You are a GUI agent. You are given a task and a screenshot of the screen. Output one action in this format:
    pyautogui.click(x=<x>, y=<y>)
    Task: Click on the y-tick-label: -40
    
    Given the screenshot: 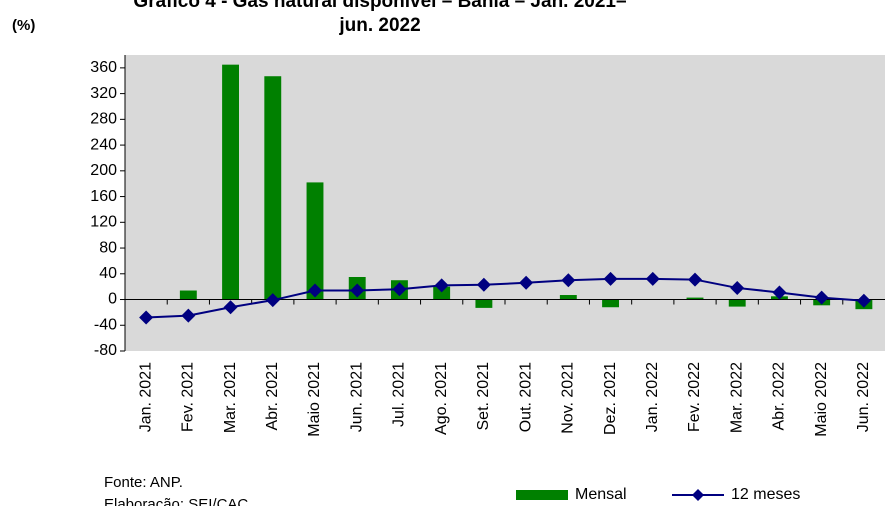 What is the action you would take?
    pyautogui.click(x=105, y=324)
    